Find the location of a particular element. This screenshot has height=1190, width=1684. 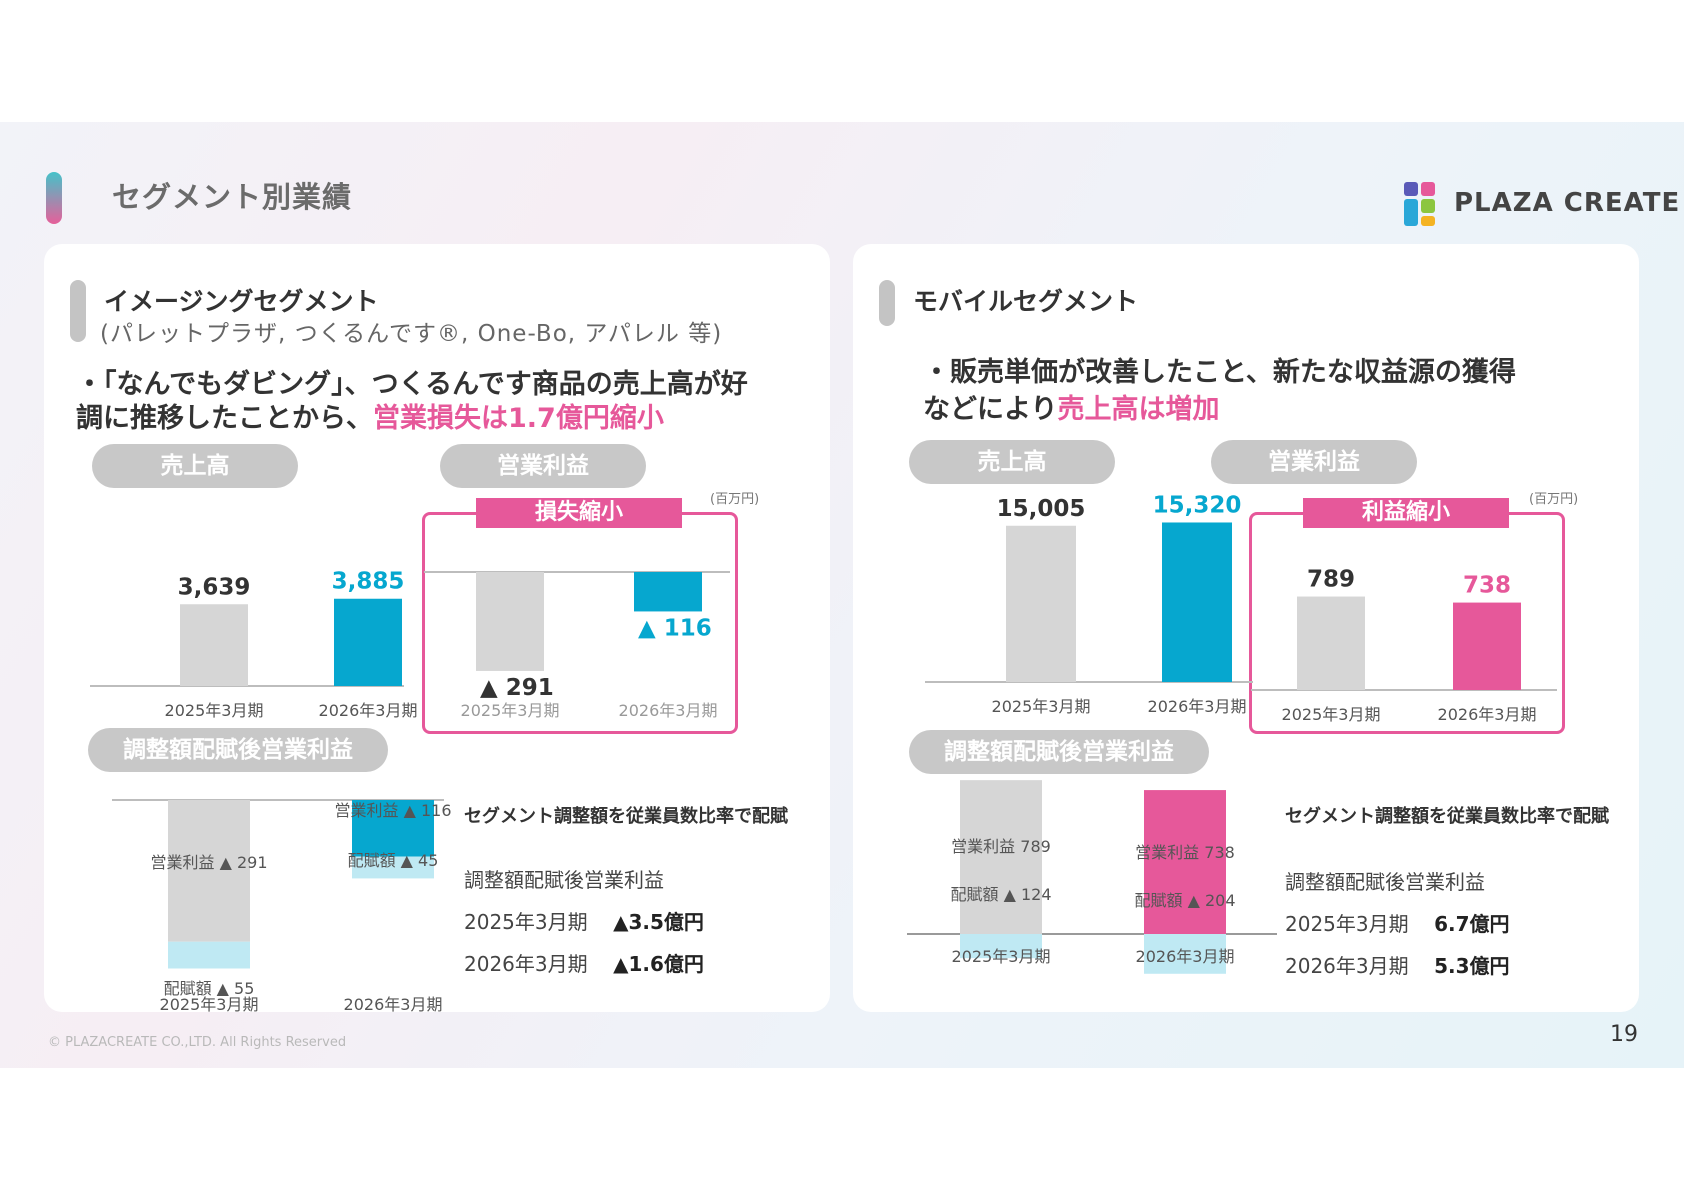

data-label: 789 is located at coordinates (1331, 580).